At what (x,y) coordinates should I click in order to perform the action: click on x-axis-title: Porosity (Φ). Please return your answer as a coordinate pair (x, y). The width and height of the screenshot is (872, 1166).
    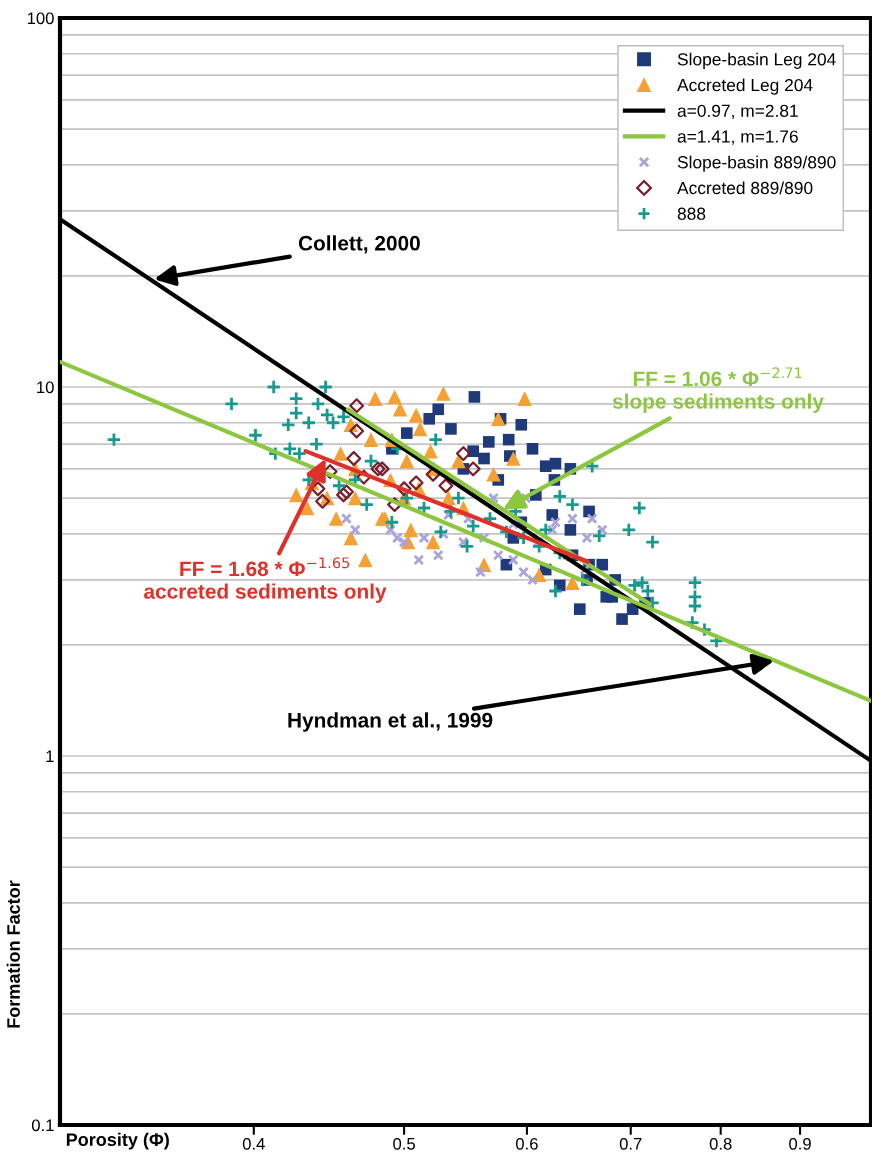
    Looking at the image, I should click on (117, 1141).